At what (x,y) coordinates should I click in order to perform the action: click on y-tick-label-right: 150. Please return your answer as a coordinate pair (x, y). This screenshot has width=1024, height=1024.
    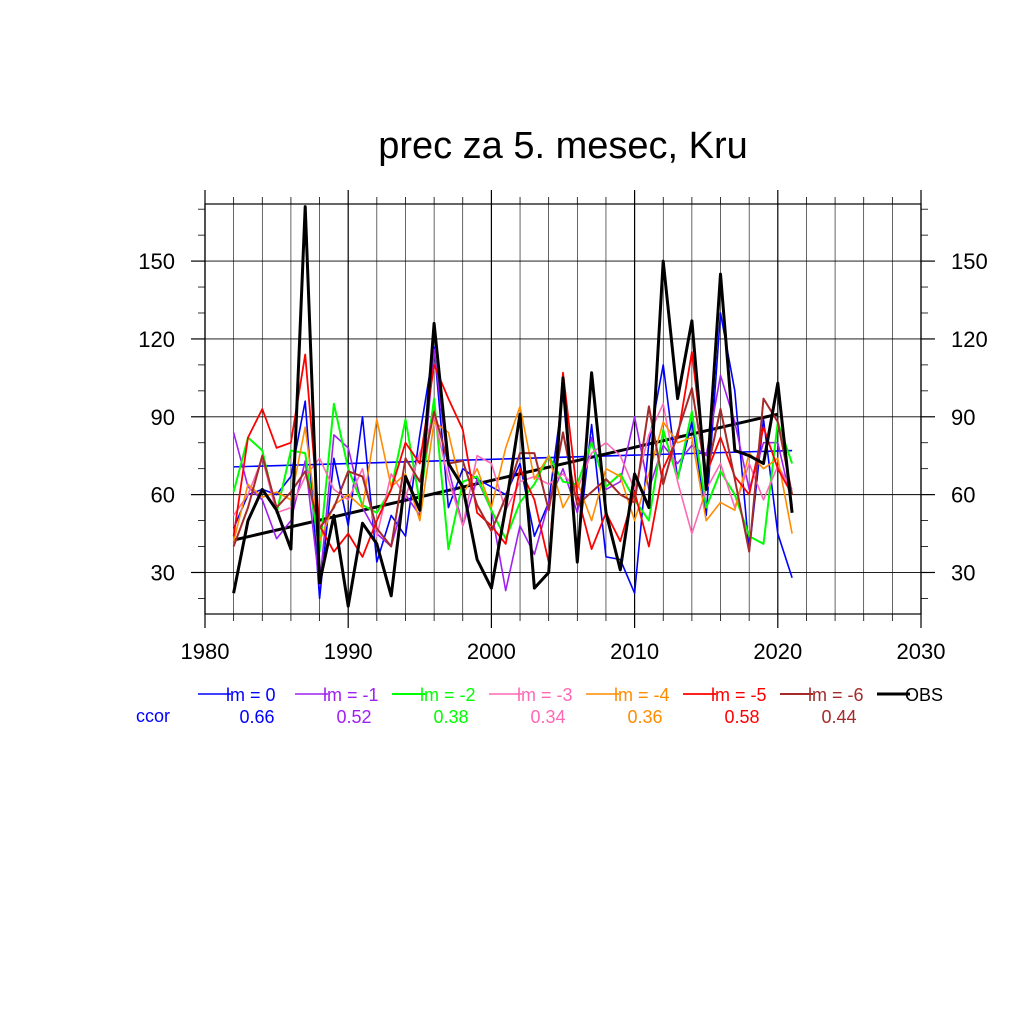
    Looking at the image, I should click on (969, 261).